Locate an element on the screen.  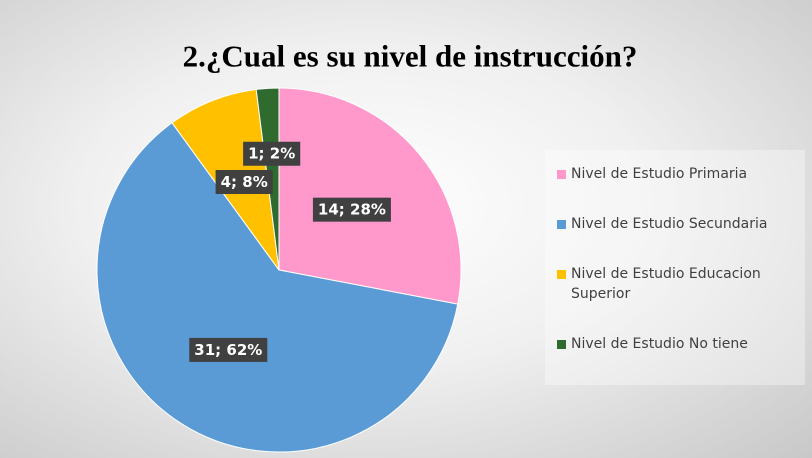
chart-title: 2.¿Cual es su nivel de instrucción? is located at coordinates (410, 56).